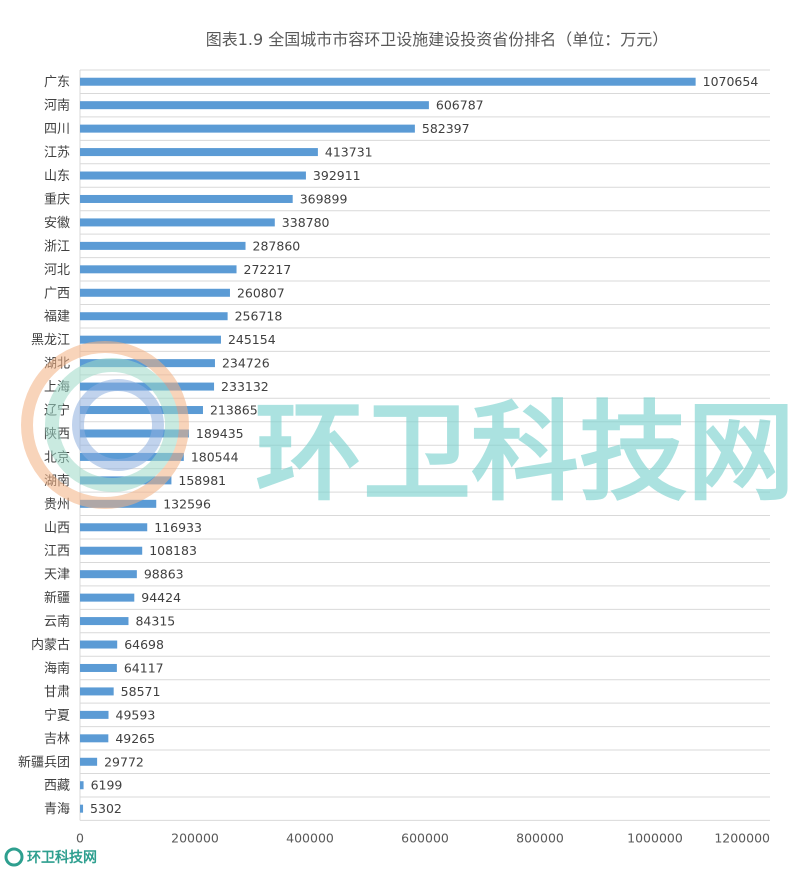 This screenshot has width=800, height=869. Describe the element at coordinates (62, 857) in the screenshot. I see `logo-text: 环卫科技网` at that location.